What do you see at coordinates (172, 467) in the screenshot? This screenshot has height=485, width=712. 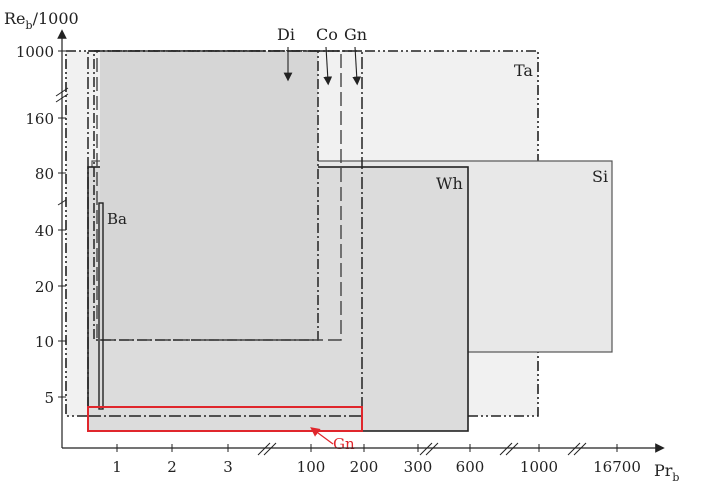 I see `x-tick-label: 2` at bounding box center [172, 467].